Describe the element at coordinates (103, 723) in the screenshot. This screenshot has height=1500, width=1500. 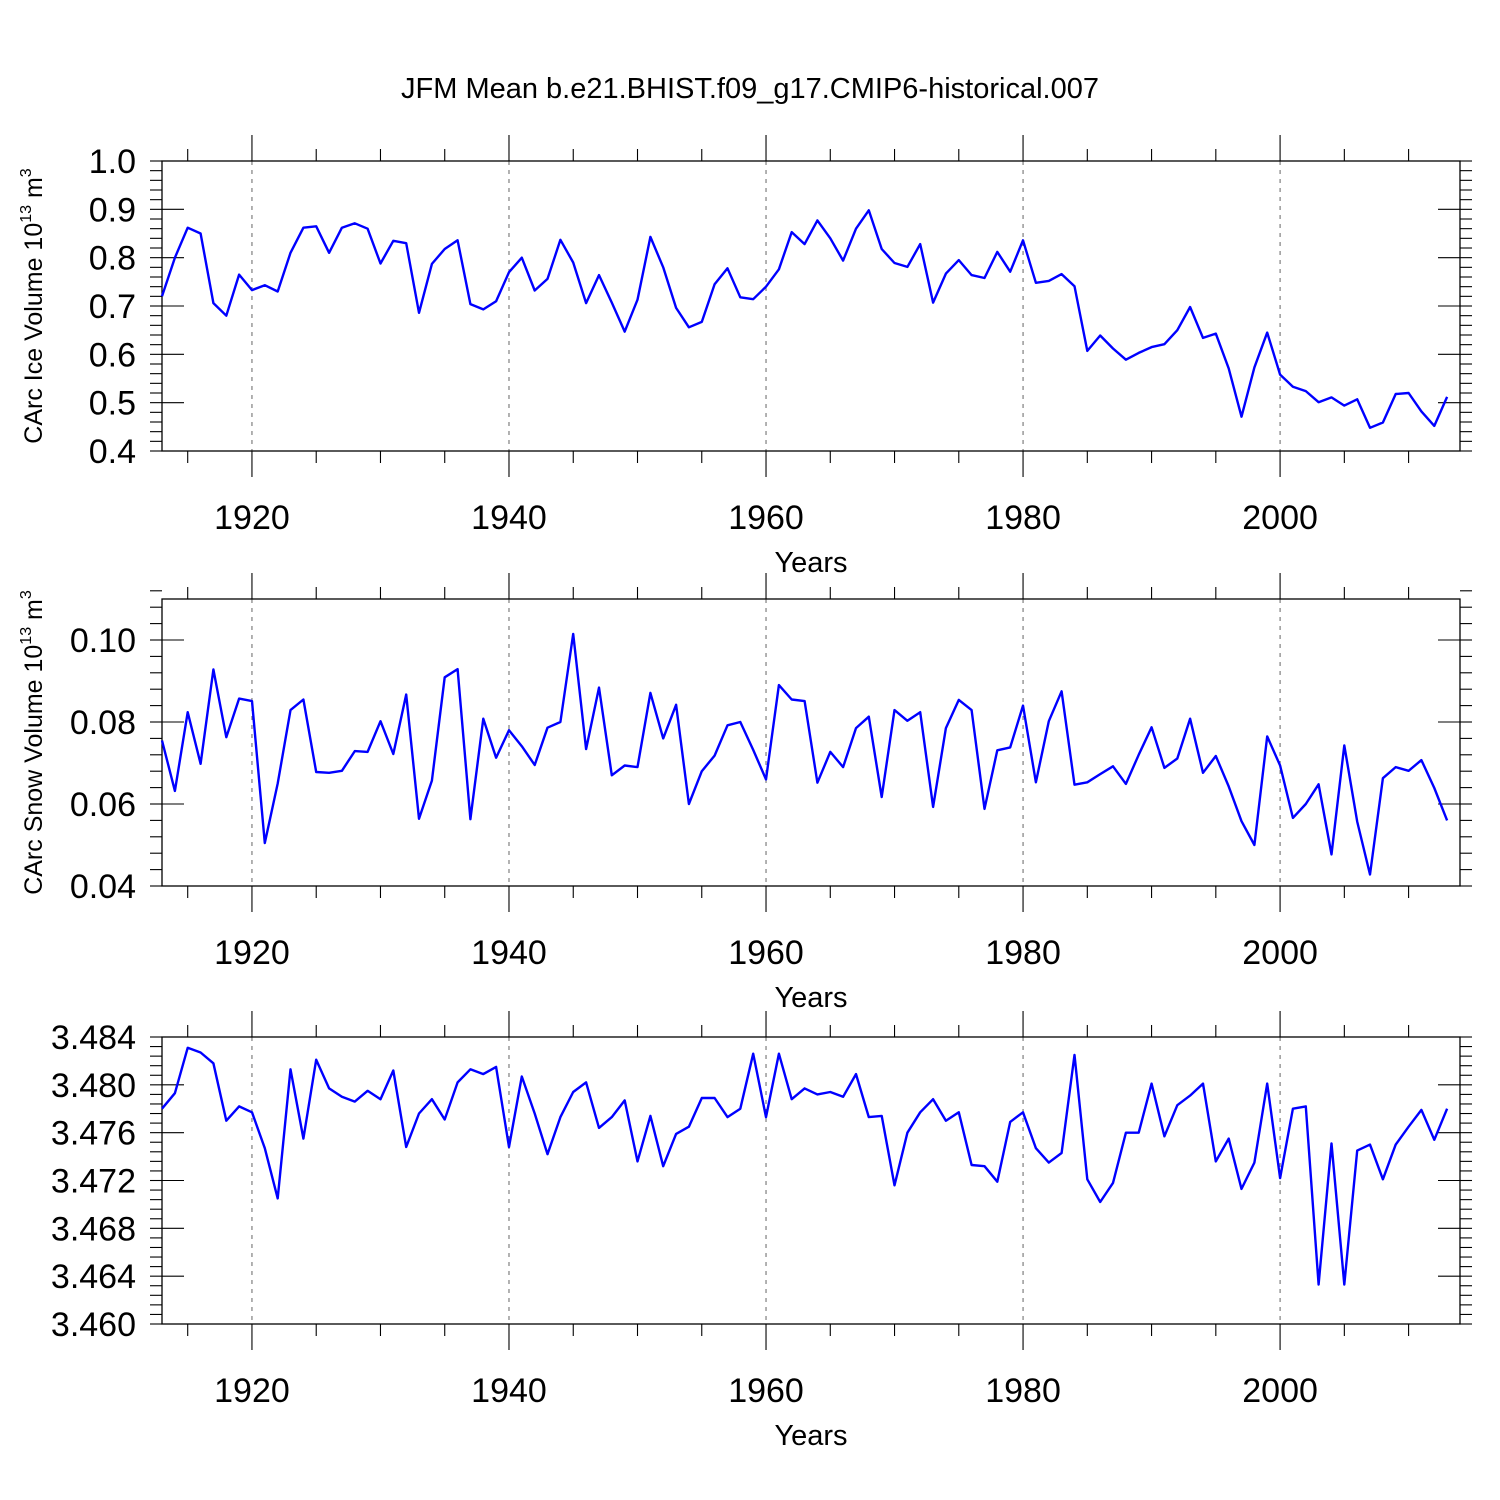
I see `snow-volume-y-tick-label: 0.08` at that location.